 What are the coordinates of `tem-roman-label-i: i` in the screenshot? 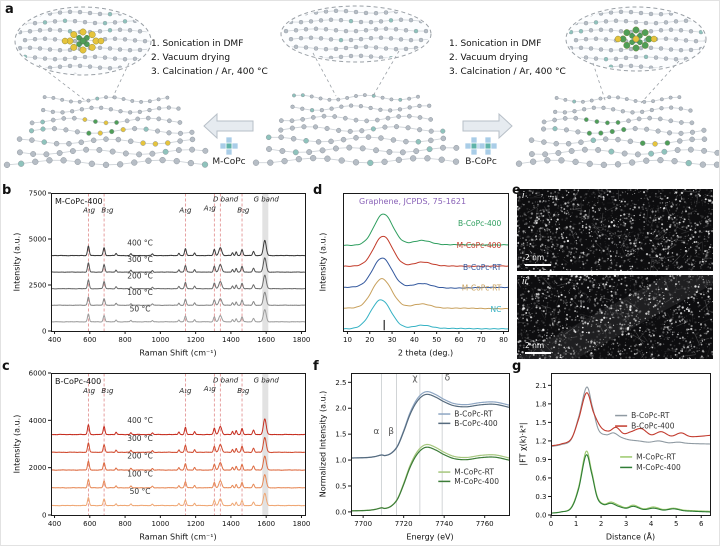 It's located at (523, 196).